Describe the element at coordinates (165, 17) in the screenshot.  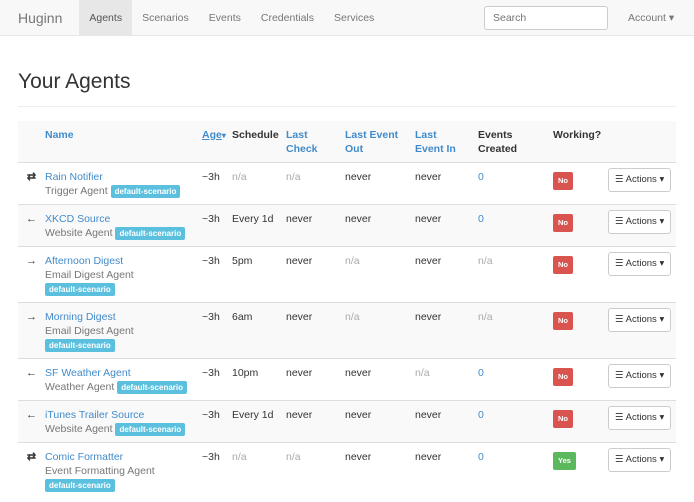
I see `nav-scenarios: Scenarios` at that location.